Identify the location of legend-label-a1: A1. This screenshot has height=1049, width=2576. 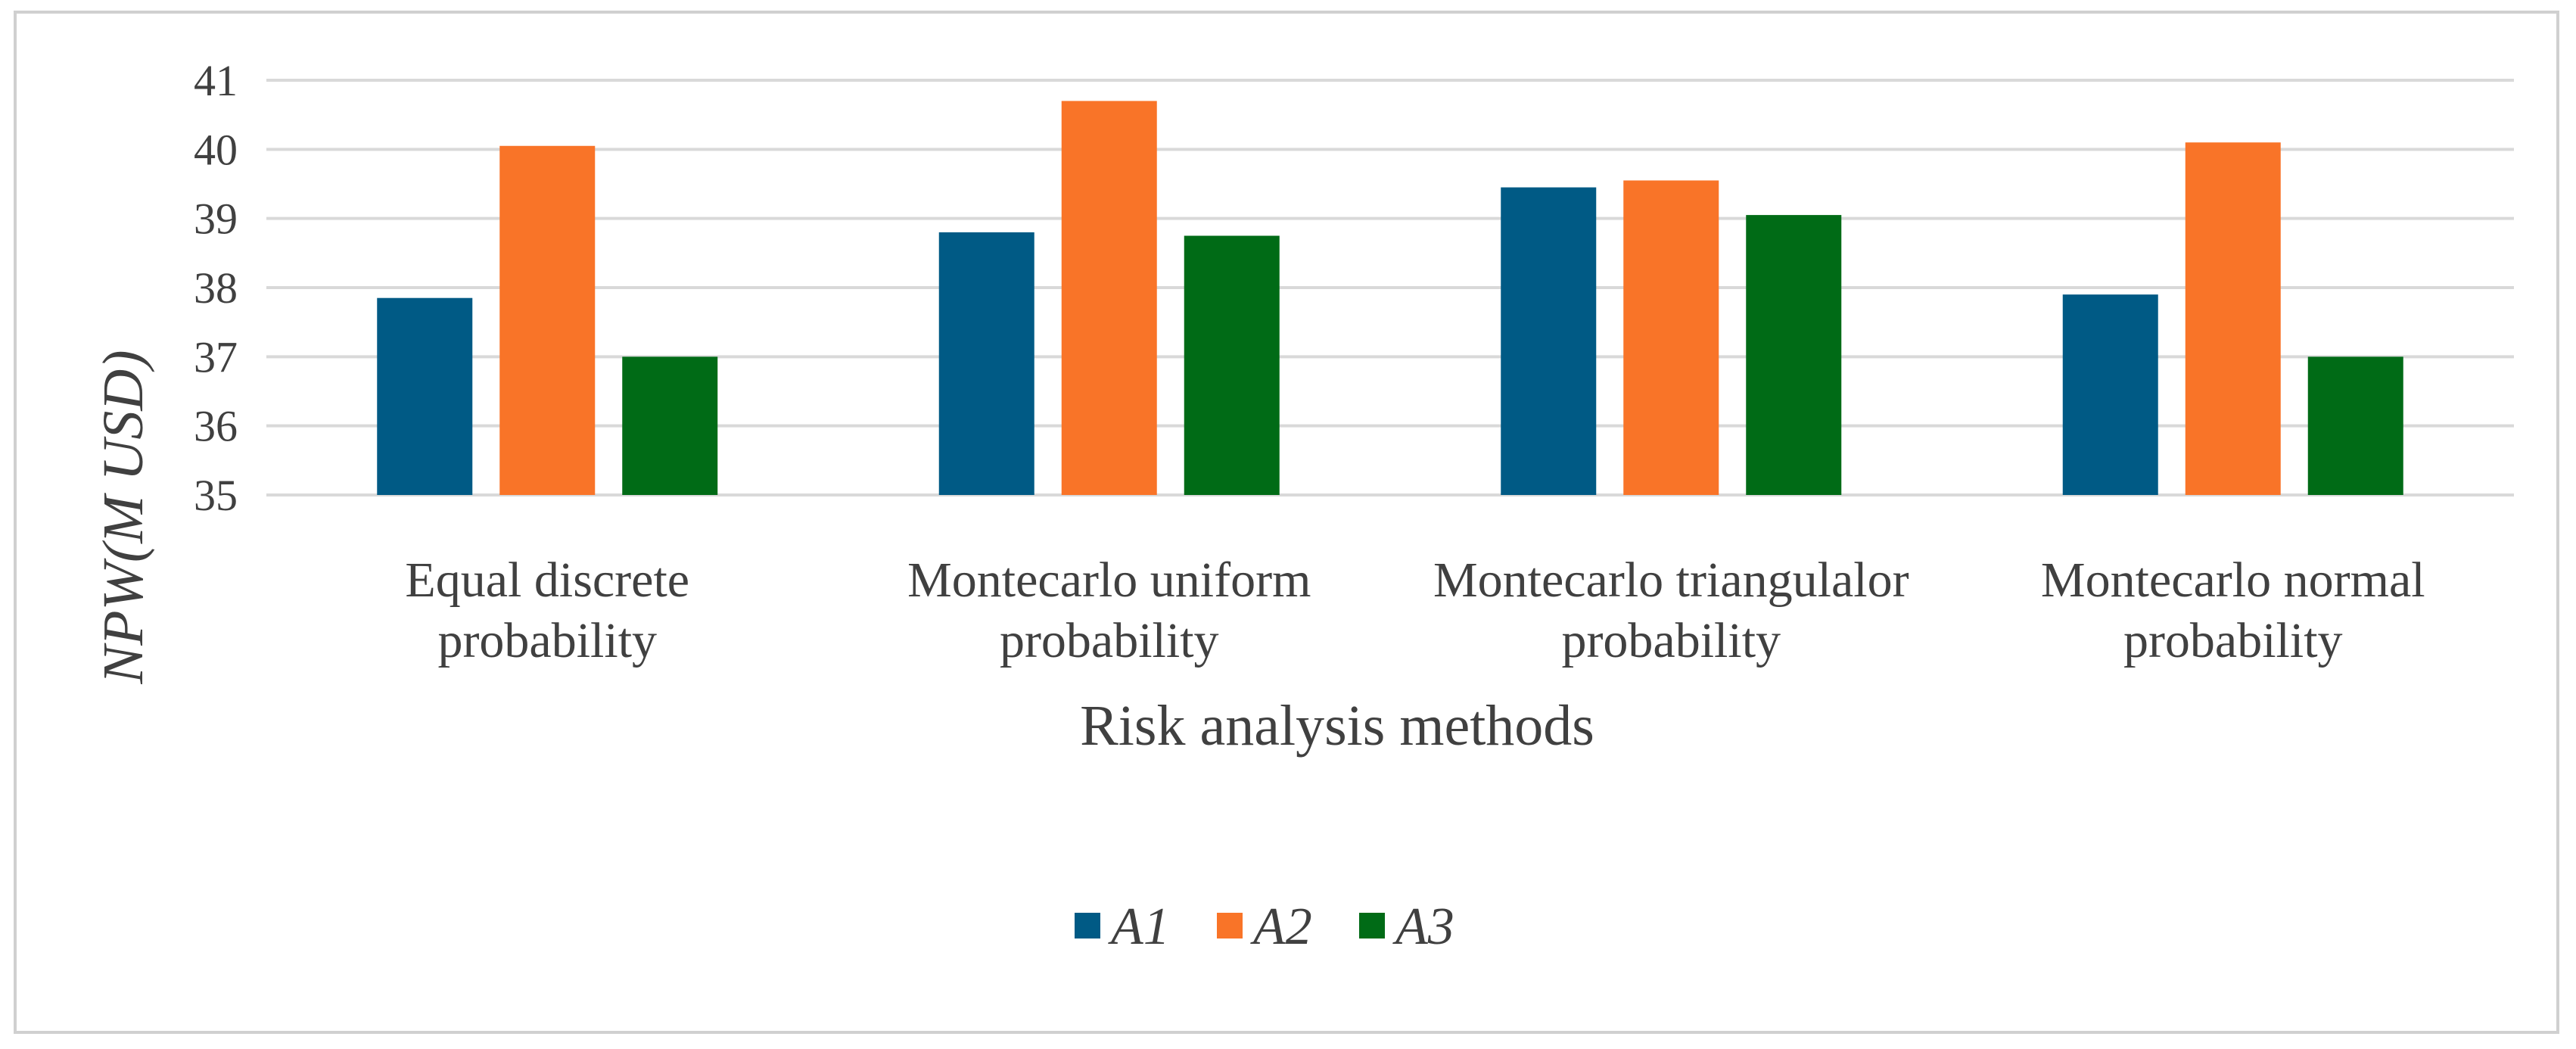
(1139, 927).